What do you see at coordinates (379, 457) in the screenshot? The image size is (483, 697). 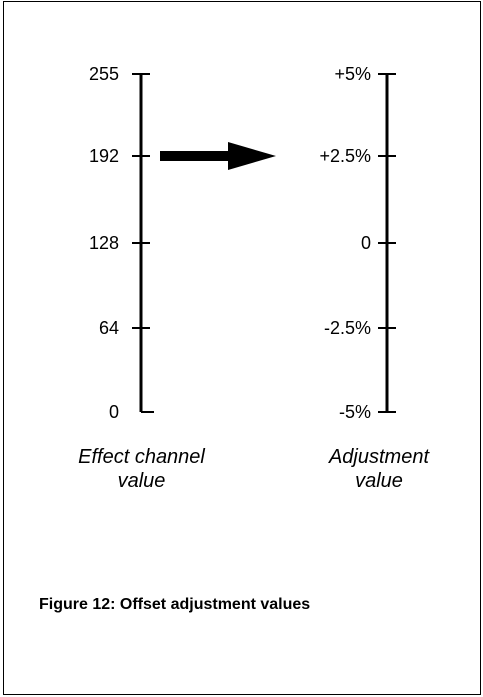 I see `right-axis-caption-line: Adjustment` at bounding box center [379, 457].